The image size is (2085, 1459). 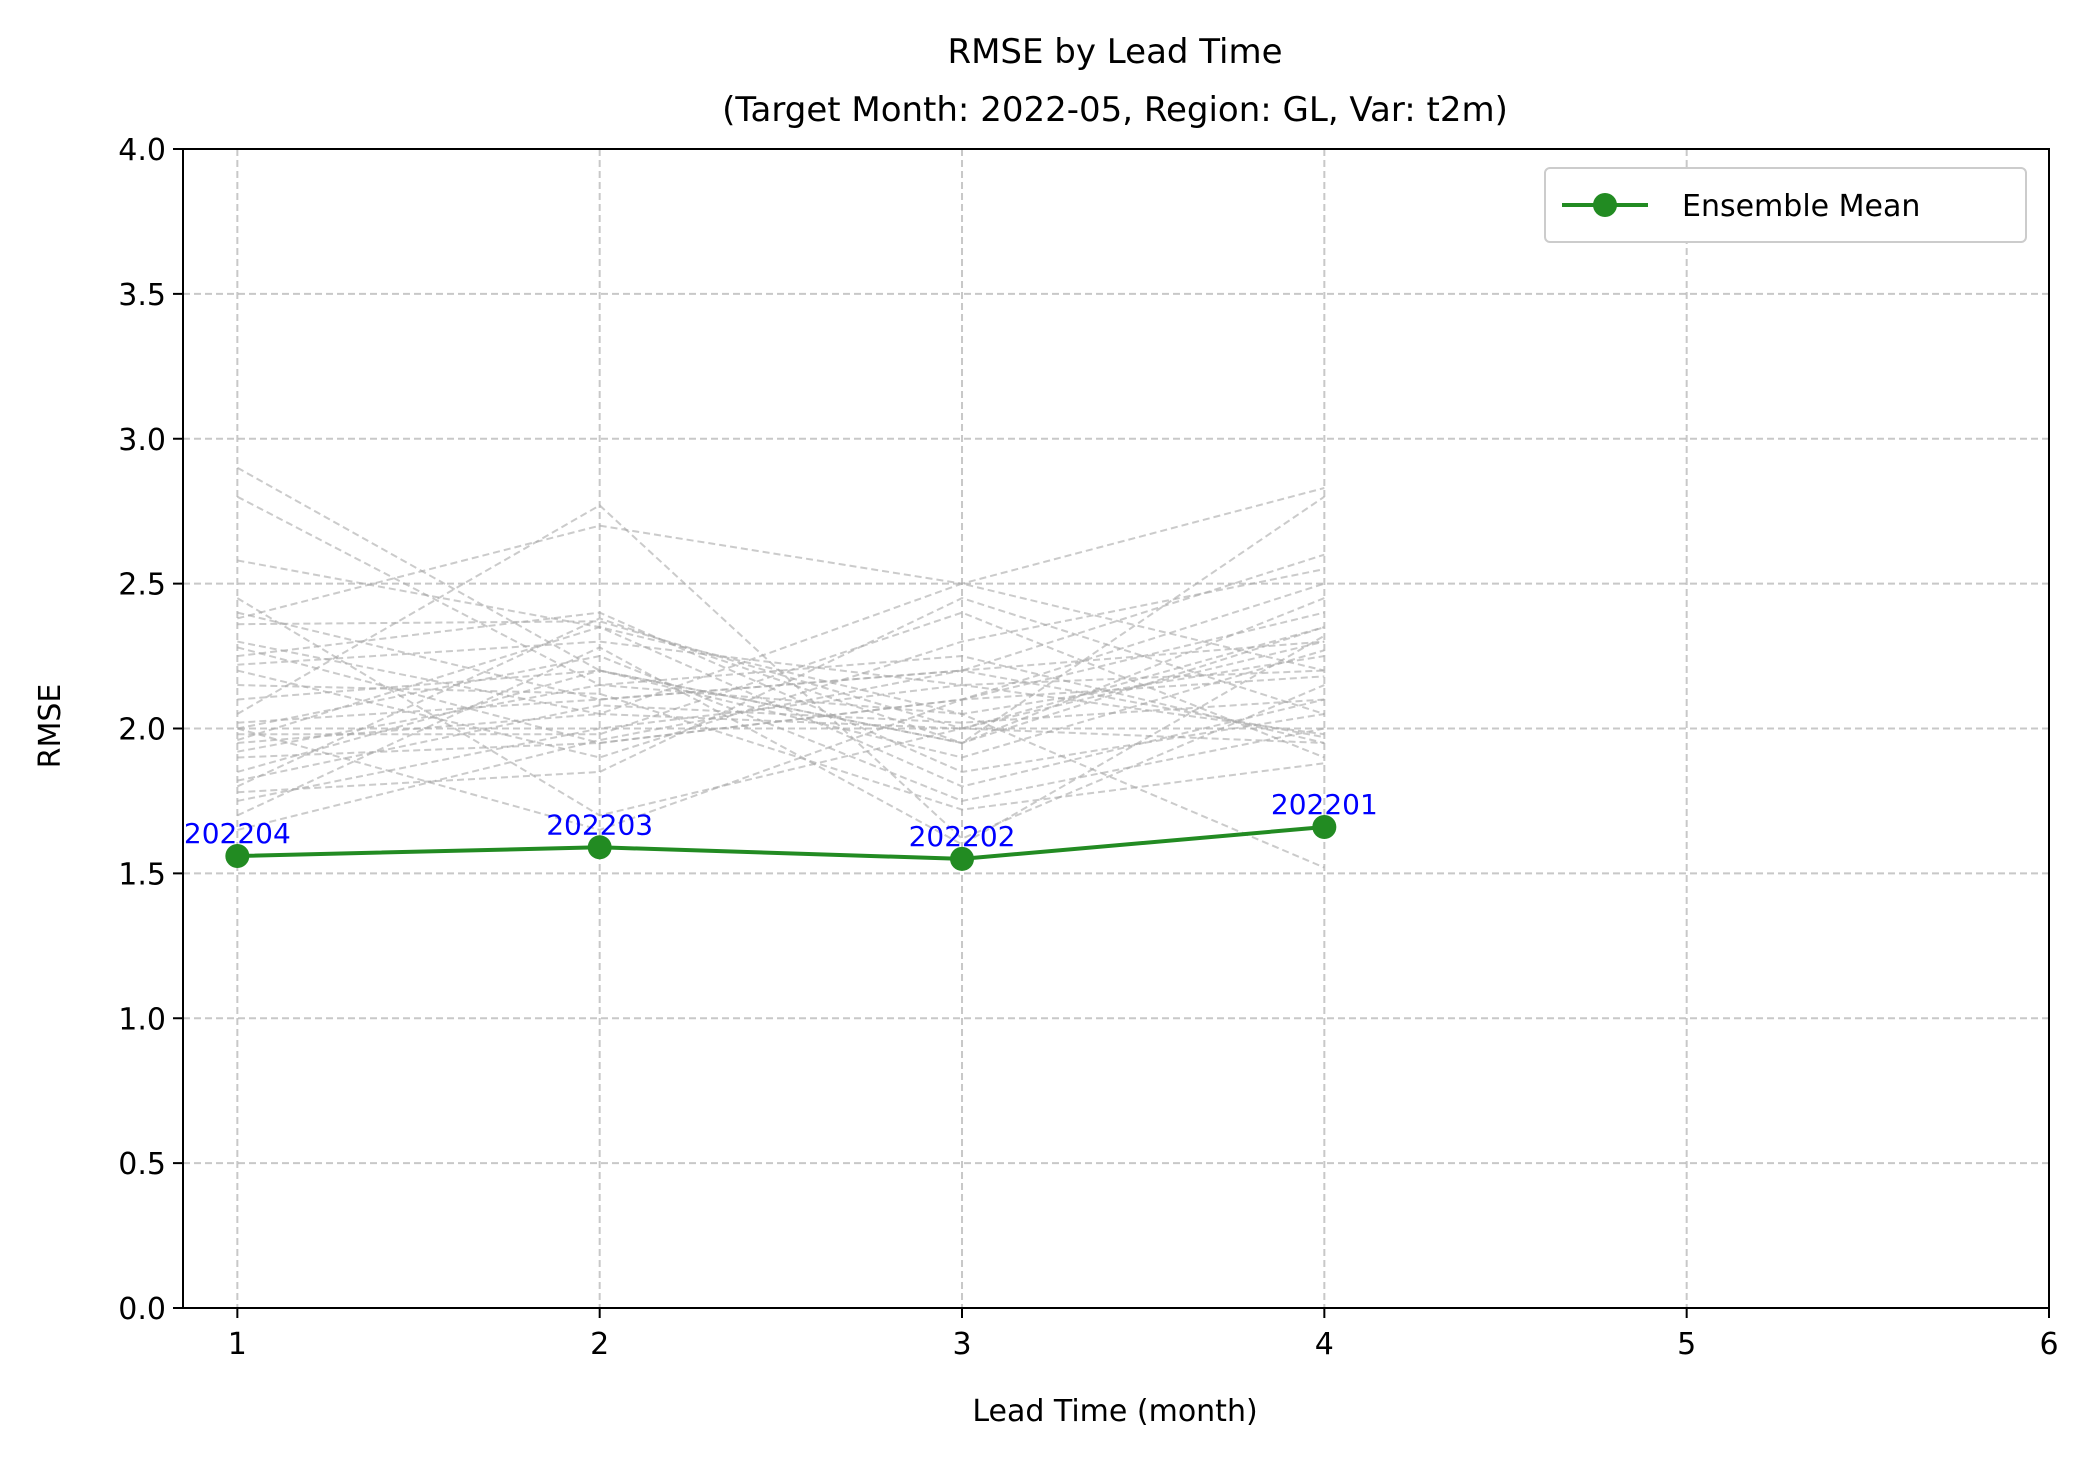 I want to click on legend-marker-ensemble-mean, so click(x=1605, y=205).